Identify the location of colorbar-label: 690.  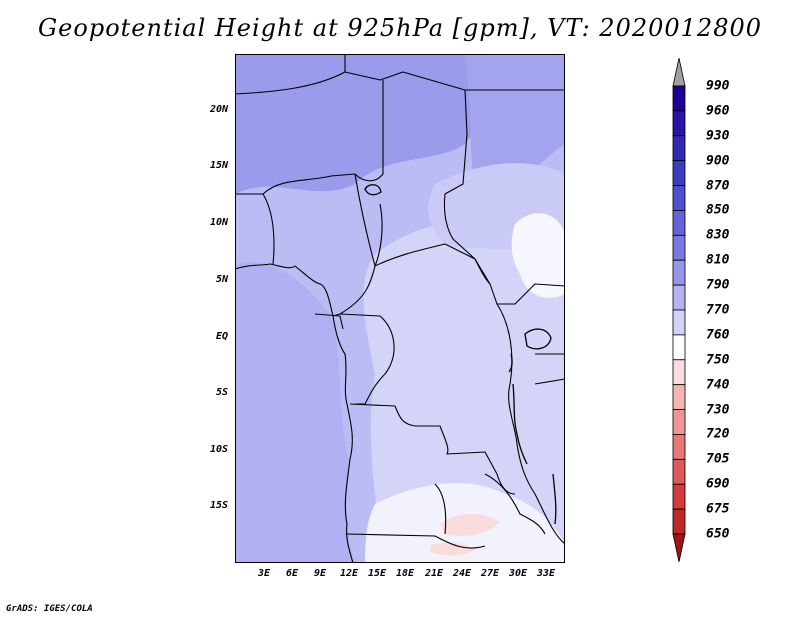
(718, 484).